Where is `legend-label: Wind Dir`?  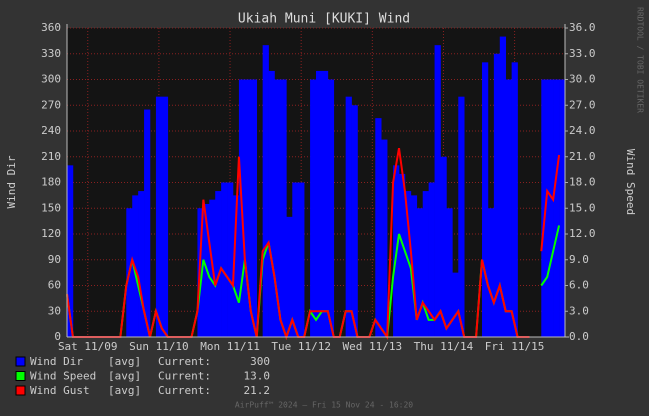 legend-label: Wind Dir is located at coordinates (56, 361).